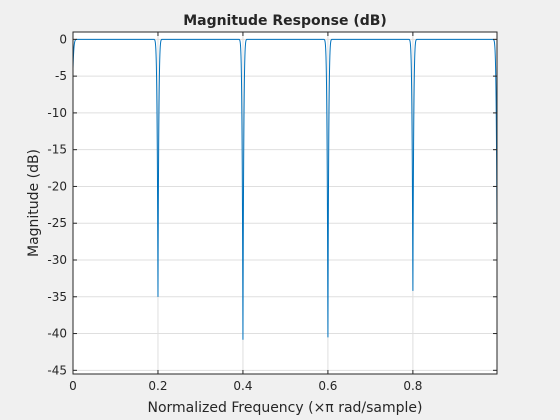  I want to click on x-axis-label: Normalized Frequency (×π rad/sample), so click(285, 408).